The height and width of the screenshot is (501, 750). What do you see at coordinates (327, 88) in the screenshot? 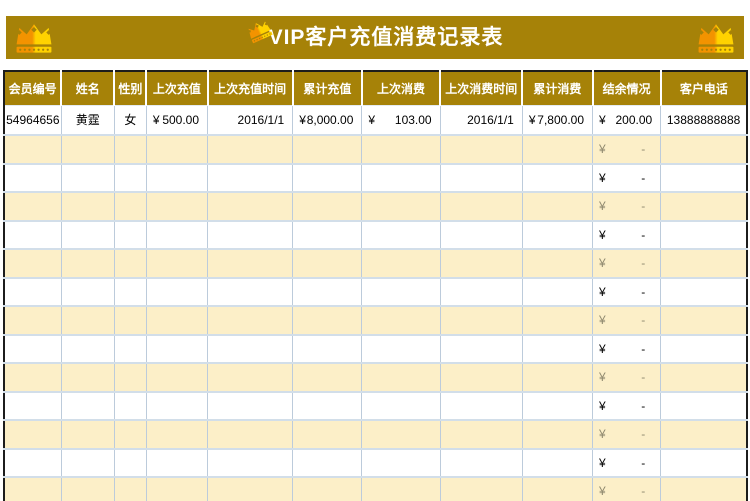
I see `column-header: 累计充值` at bounding box center [327, 88].